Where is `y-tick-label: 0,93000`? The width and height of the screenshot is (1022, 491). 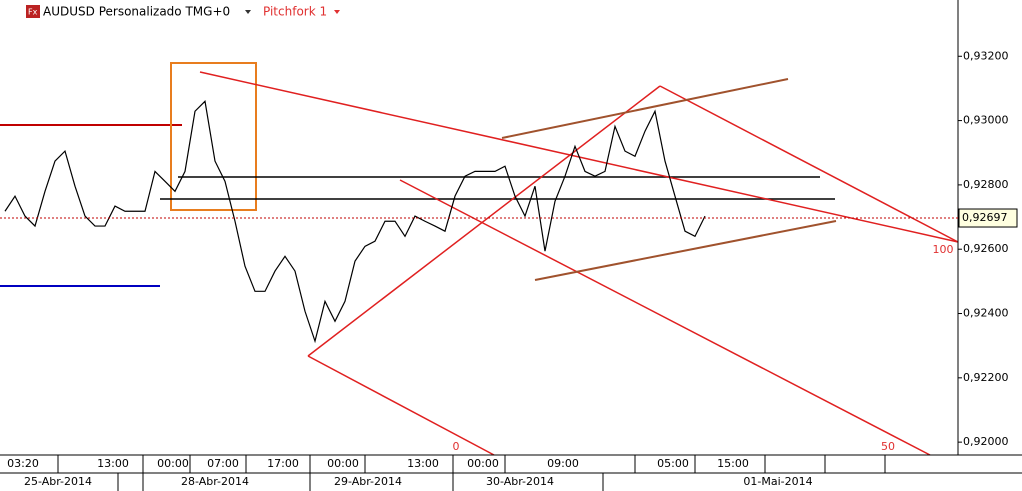 y-tick-label: 0,93000 is located at coordinates (986, 120).